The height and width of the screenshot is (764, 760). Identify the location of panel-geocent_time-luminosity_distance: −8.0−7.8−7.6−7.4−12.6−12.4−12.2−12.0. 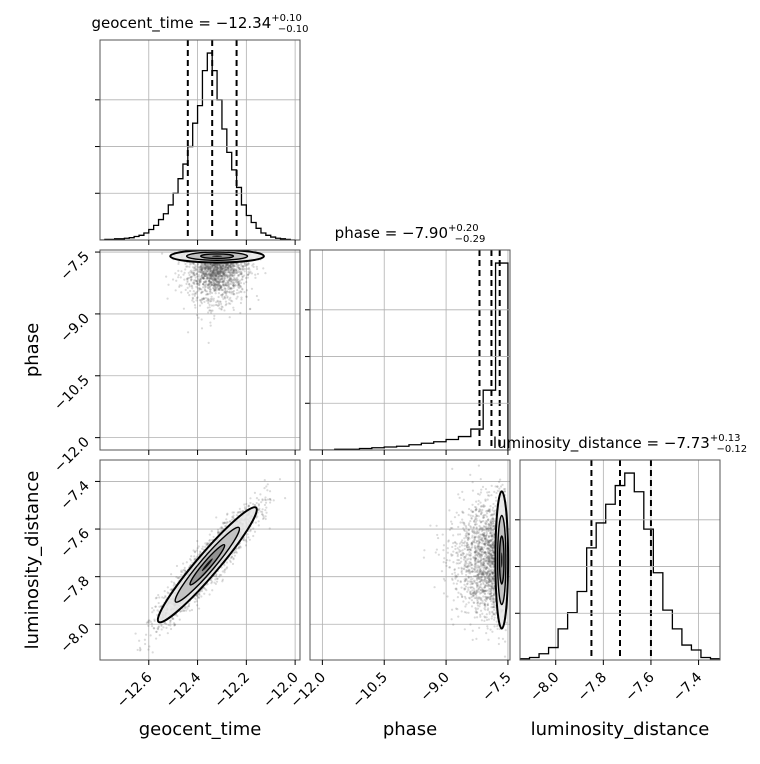
(184, 585).